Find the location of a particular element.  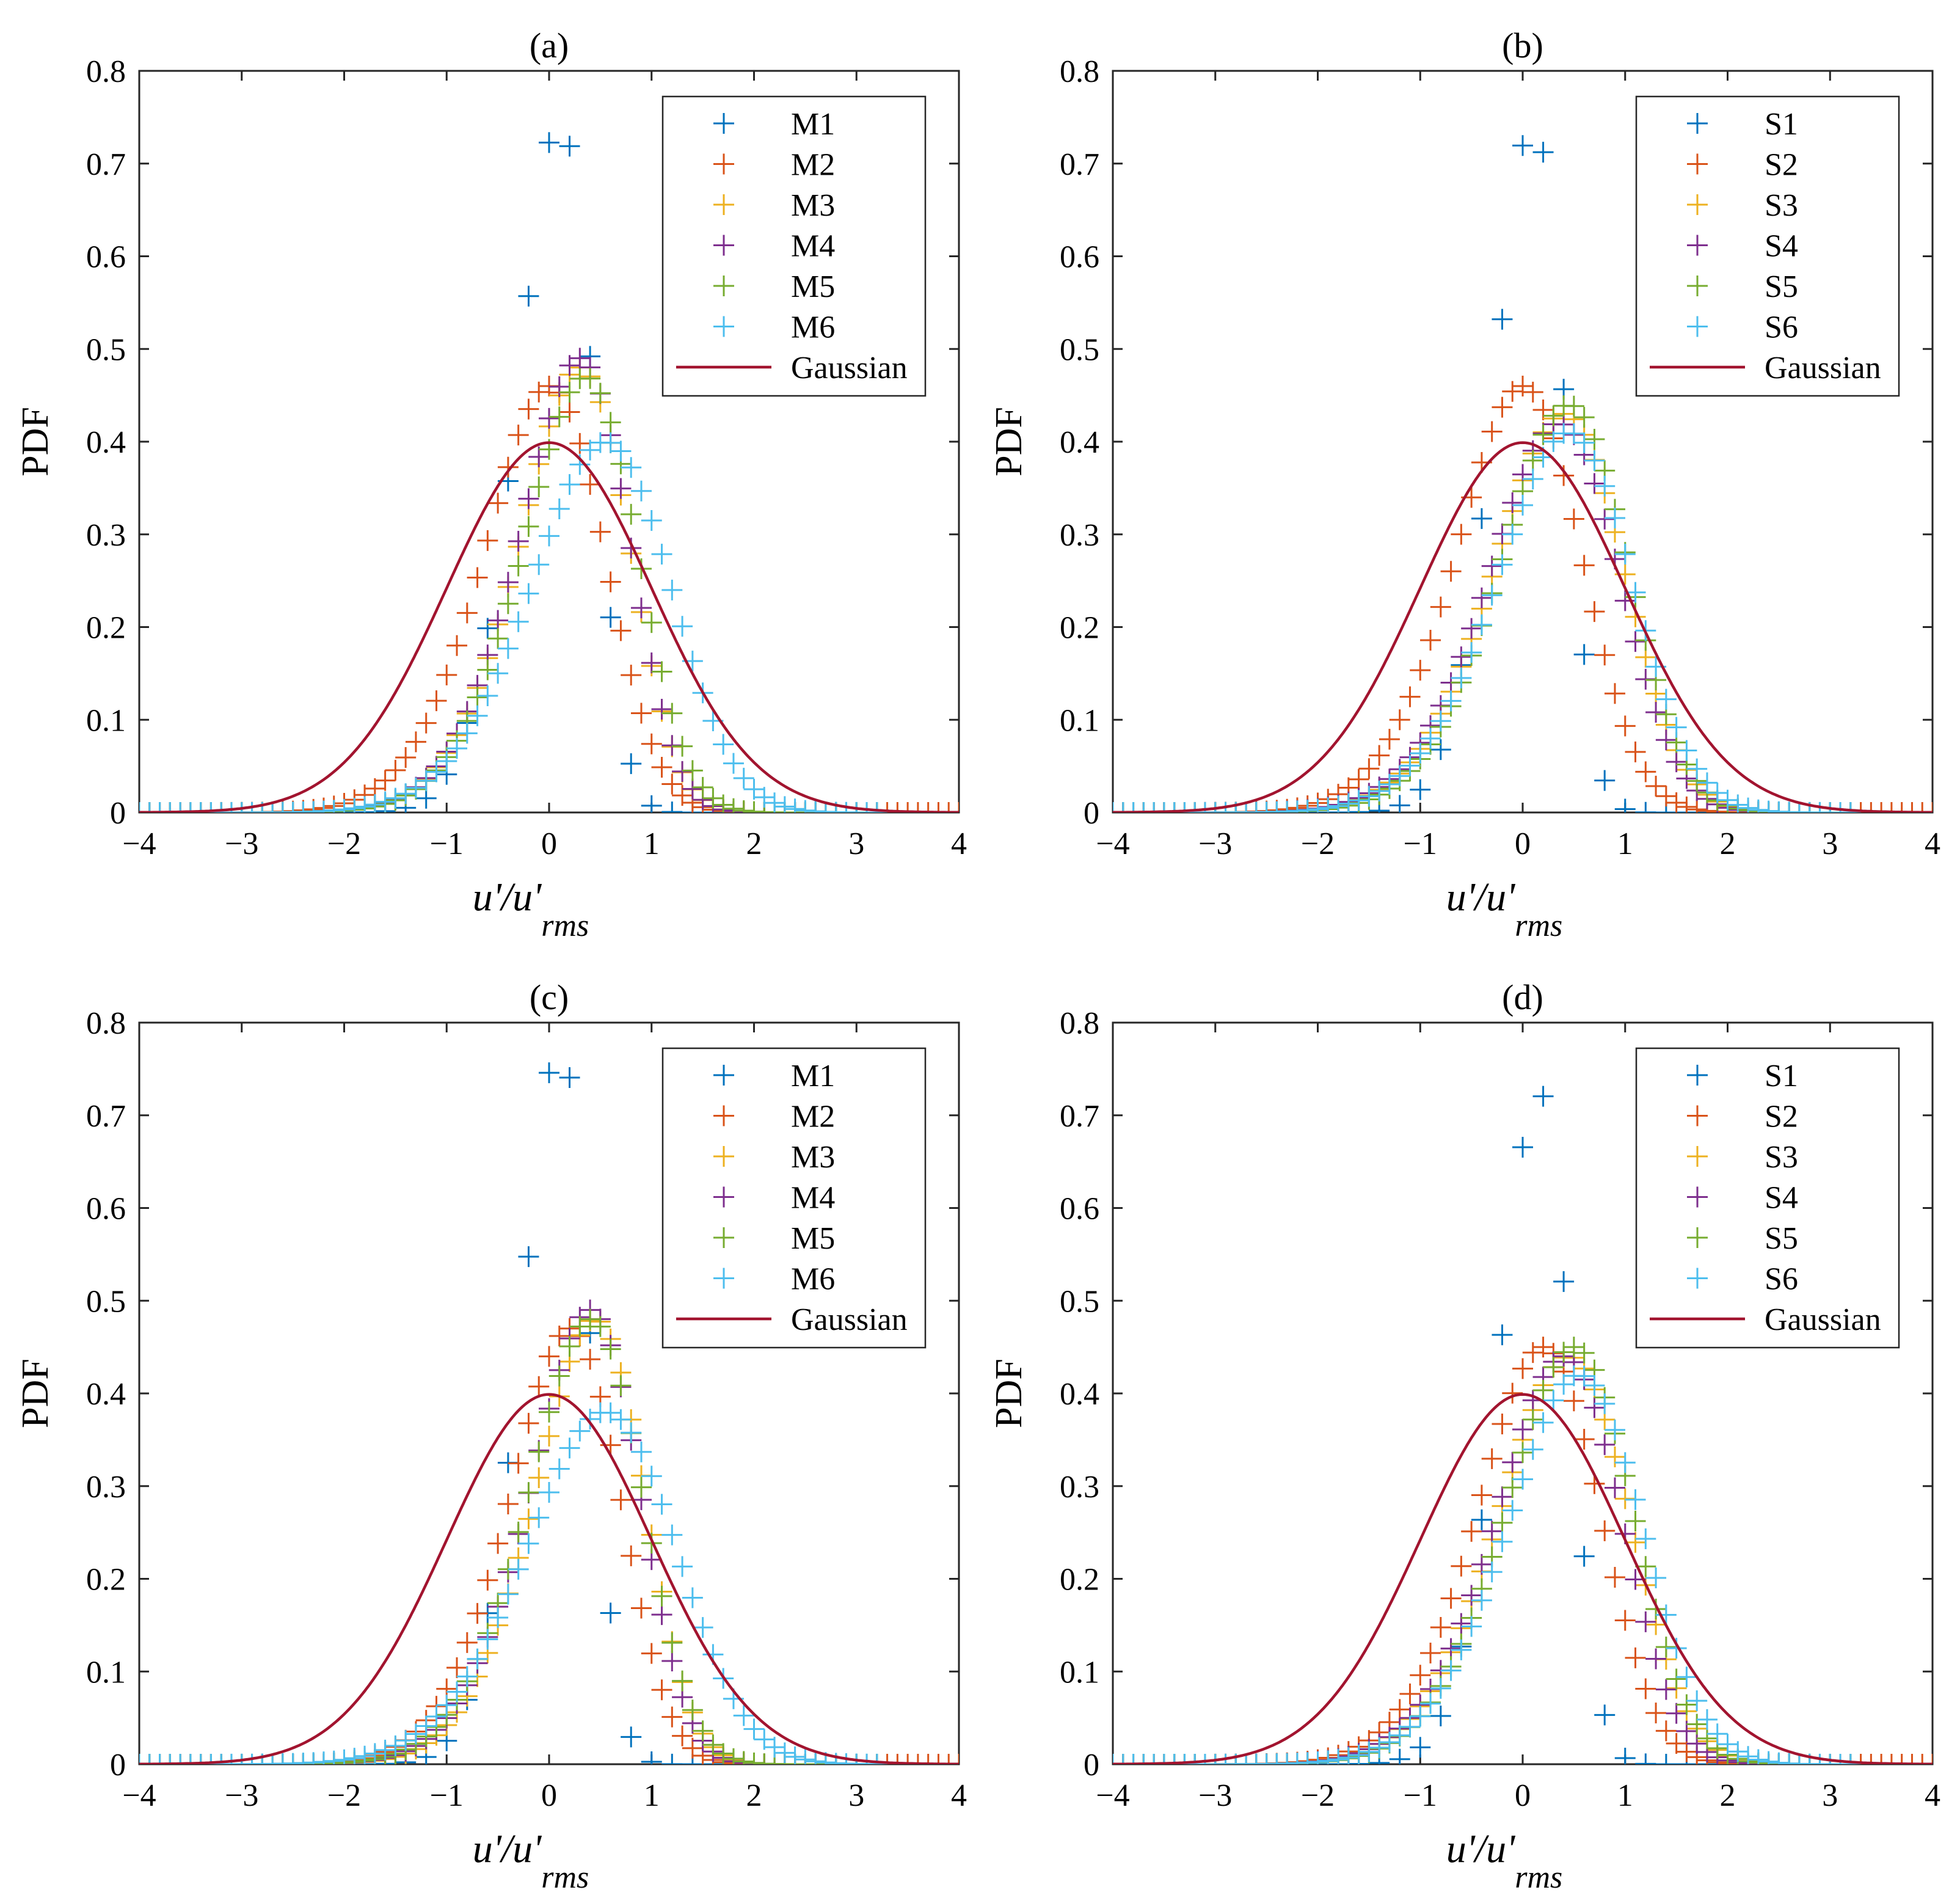

legend-label-M5: M5 is located at coordinates (813, 287).